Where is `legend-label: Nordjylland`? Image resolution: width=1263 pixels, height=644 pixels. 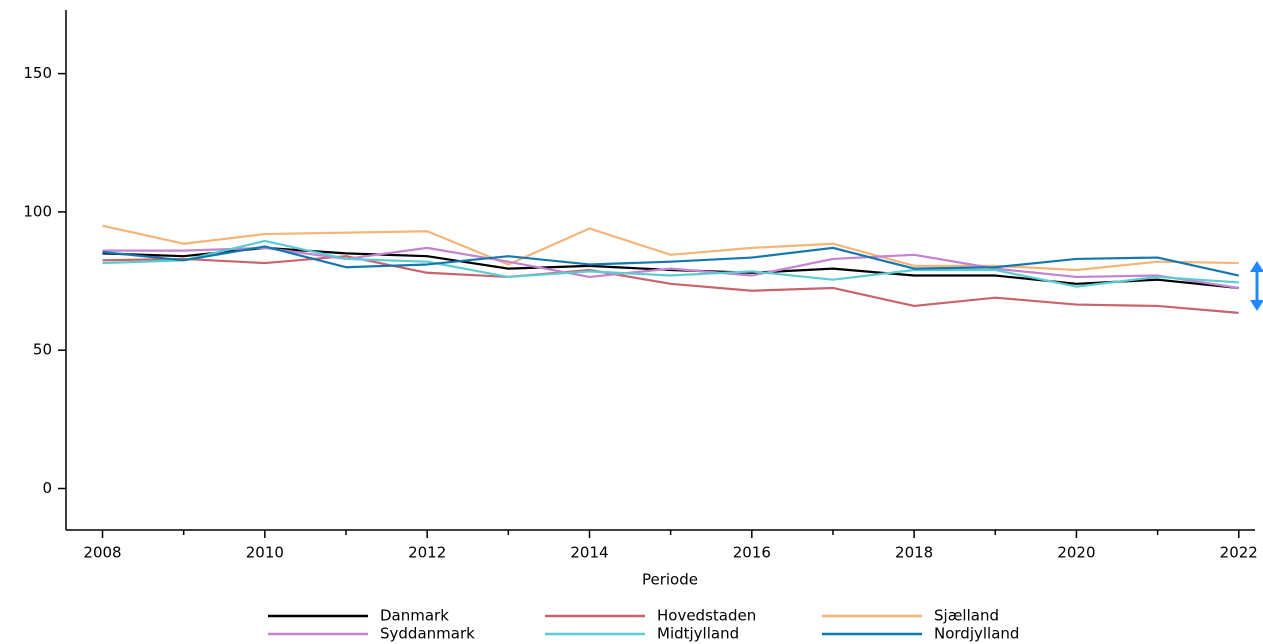 legend-label: Nordjylland is located at coordinates (976, 634).